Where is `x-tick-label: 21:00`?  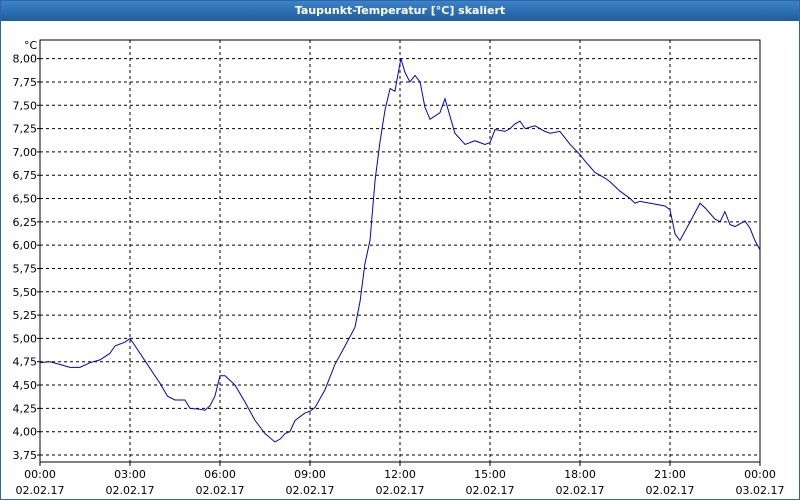 x-tick-label: 21:00 is located at coordinates (670, 474).